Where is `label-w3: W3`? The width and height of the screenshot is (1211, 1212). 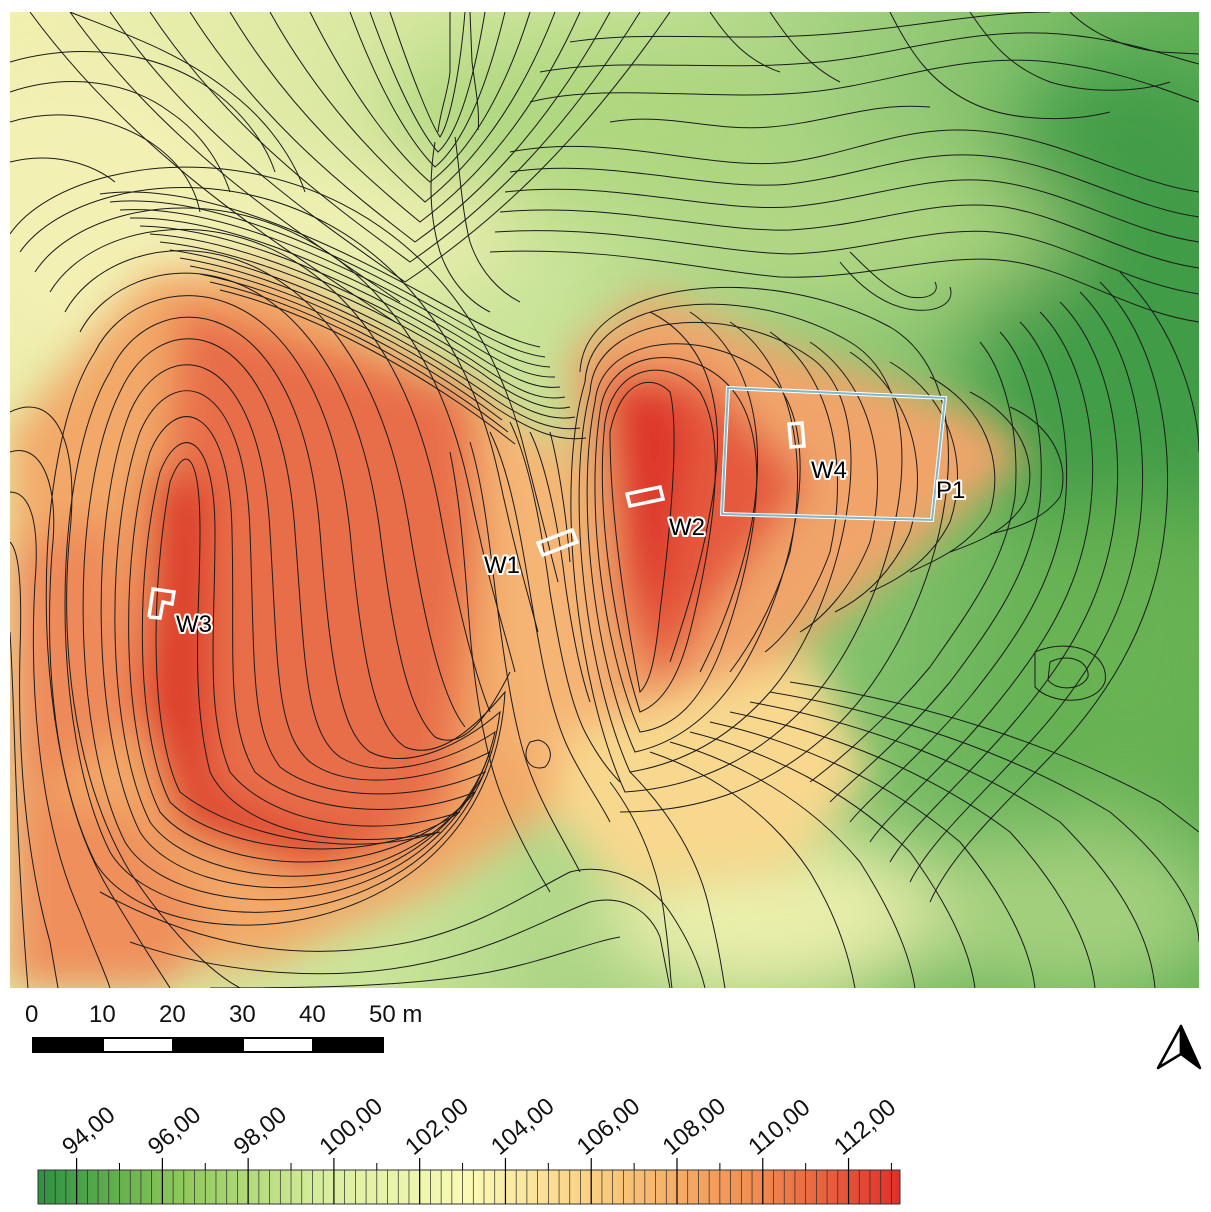 label-w3: W3 is located at coordinates (194, 624).